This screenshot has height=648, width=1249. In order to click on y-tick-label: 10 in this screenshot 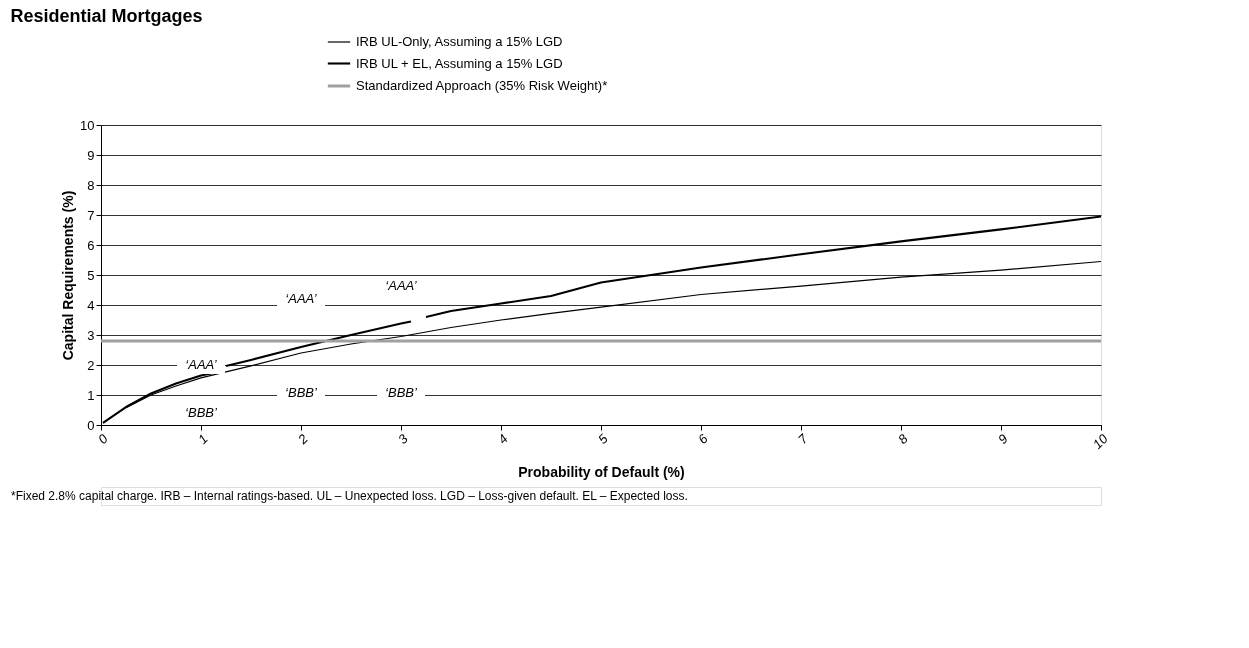, I will do `click(87, 125)`.